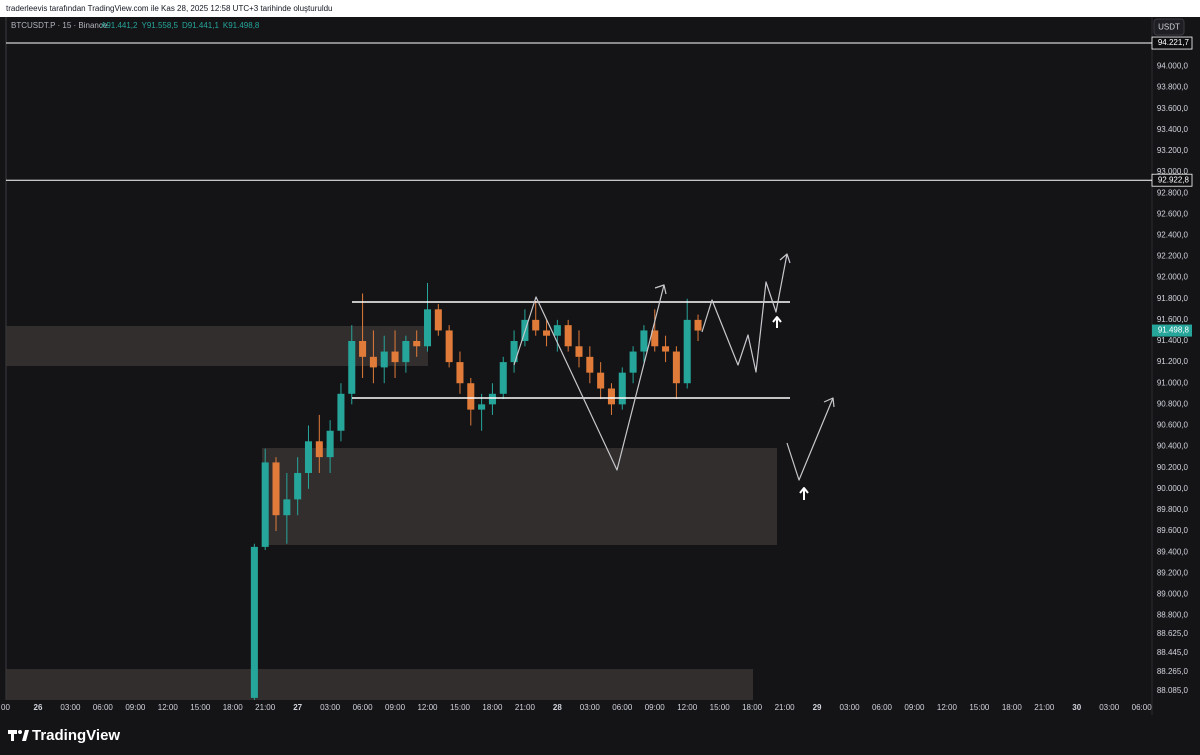  Describe the element at coordinates (1174, 330) in the screenshot. I see `last-price-label: 91.498,8` at that location.